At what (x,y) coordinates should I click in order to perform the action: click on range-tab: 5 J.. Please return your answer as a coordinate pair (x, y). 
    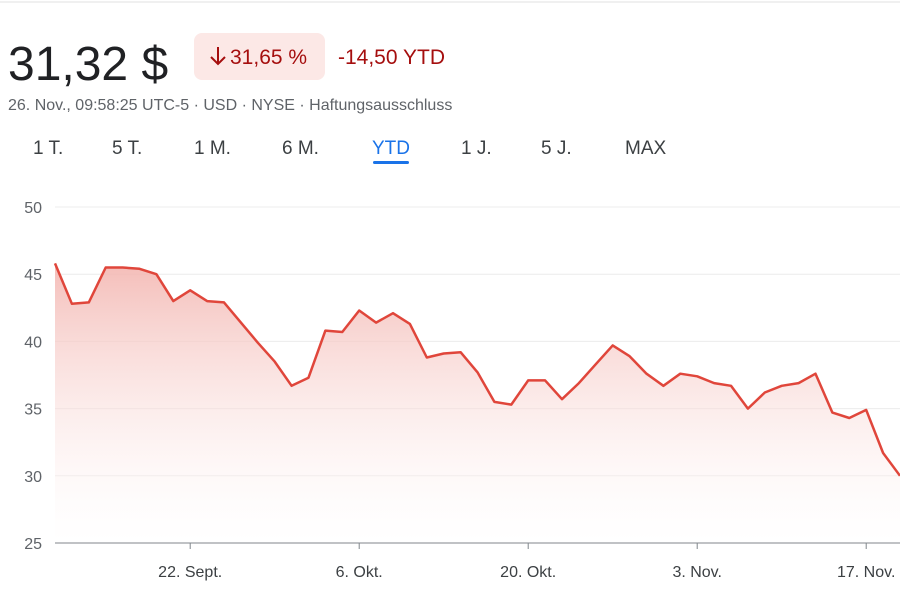
    Looking at the image, I should click on (556, 148).